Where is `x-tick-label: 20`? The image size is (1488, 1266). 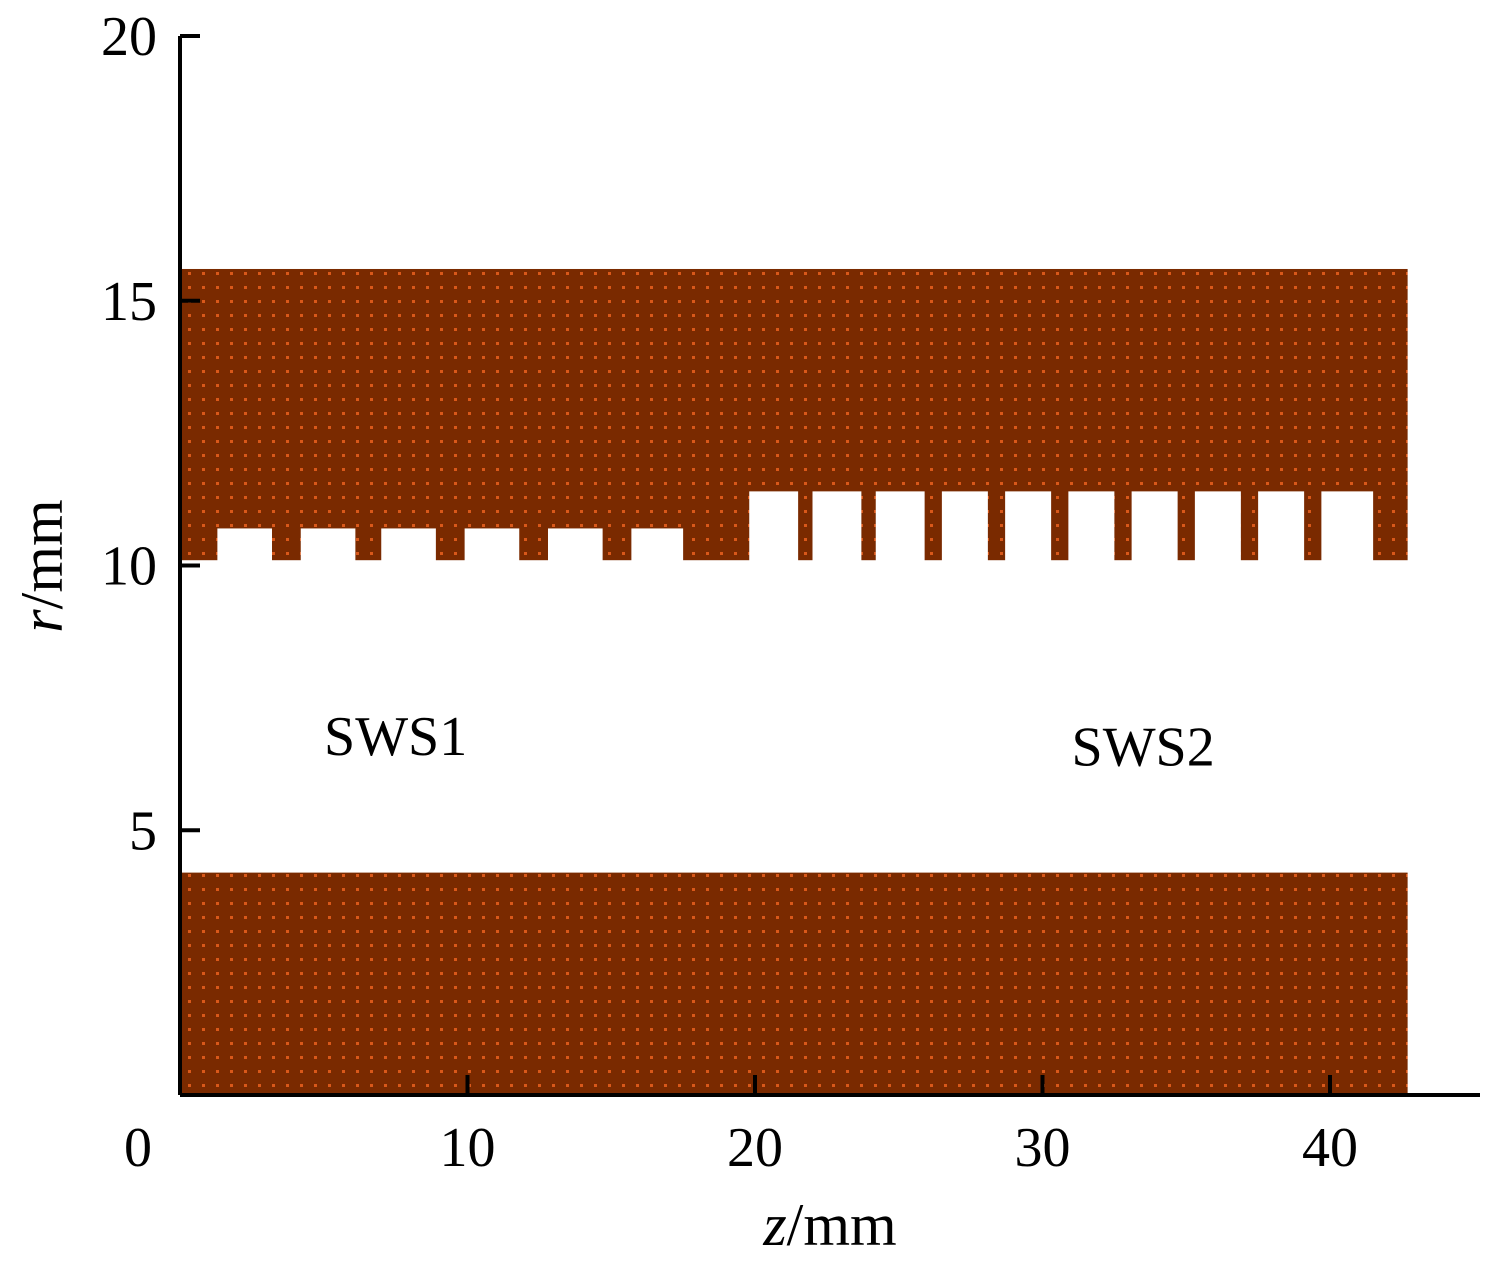 x-tick-label: 20 is located at coordinates (755, 1148).